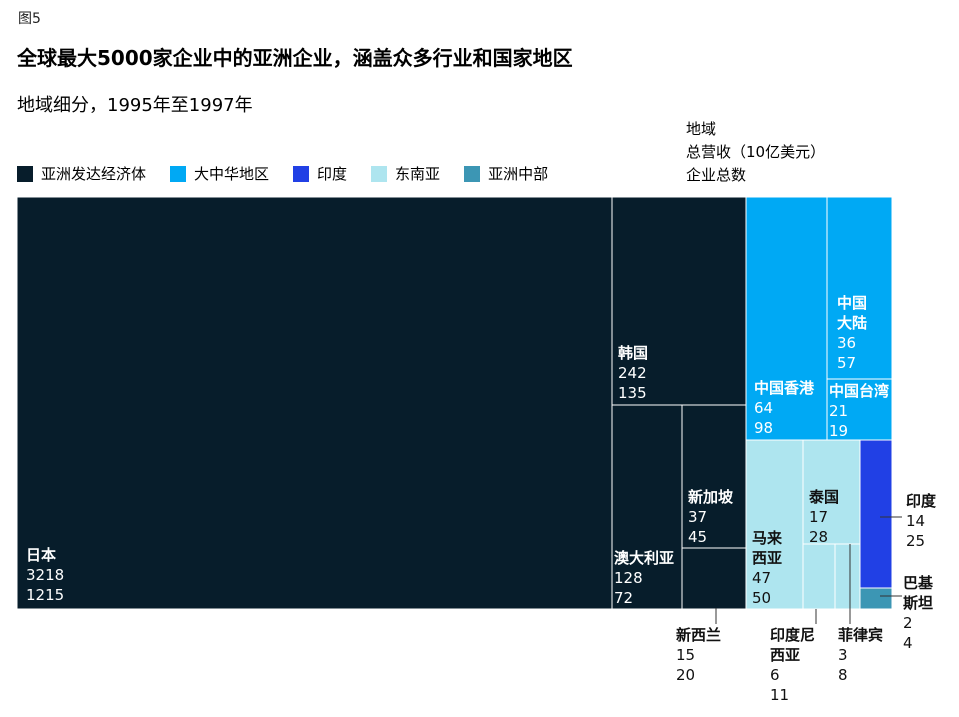 The height and width of the screenshot is (717, 959). I want to click on legend-item: 东南亚, so click(405, 173).